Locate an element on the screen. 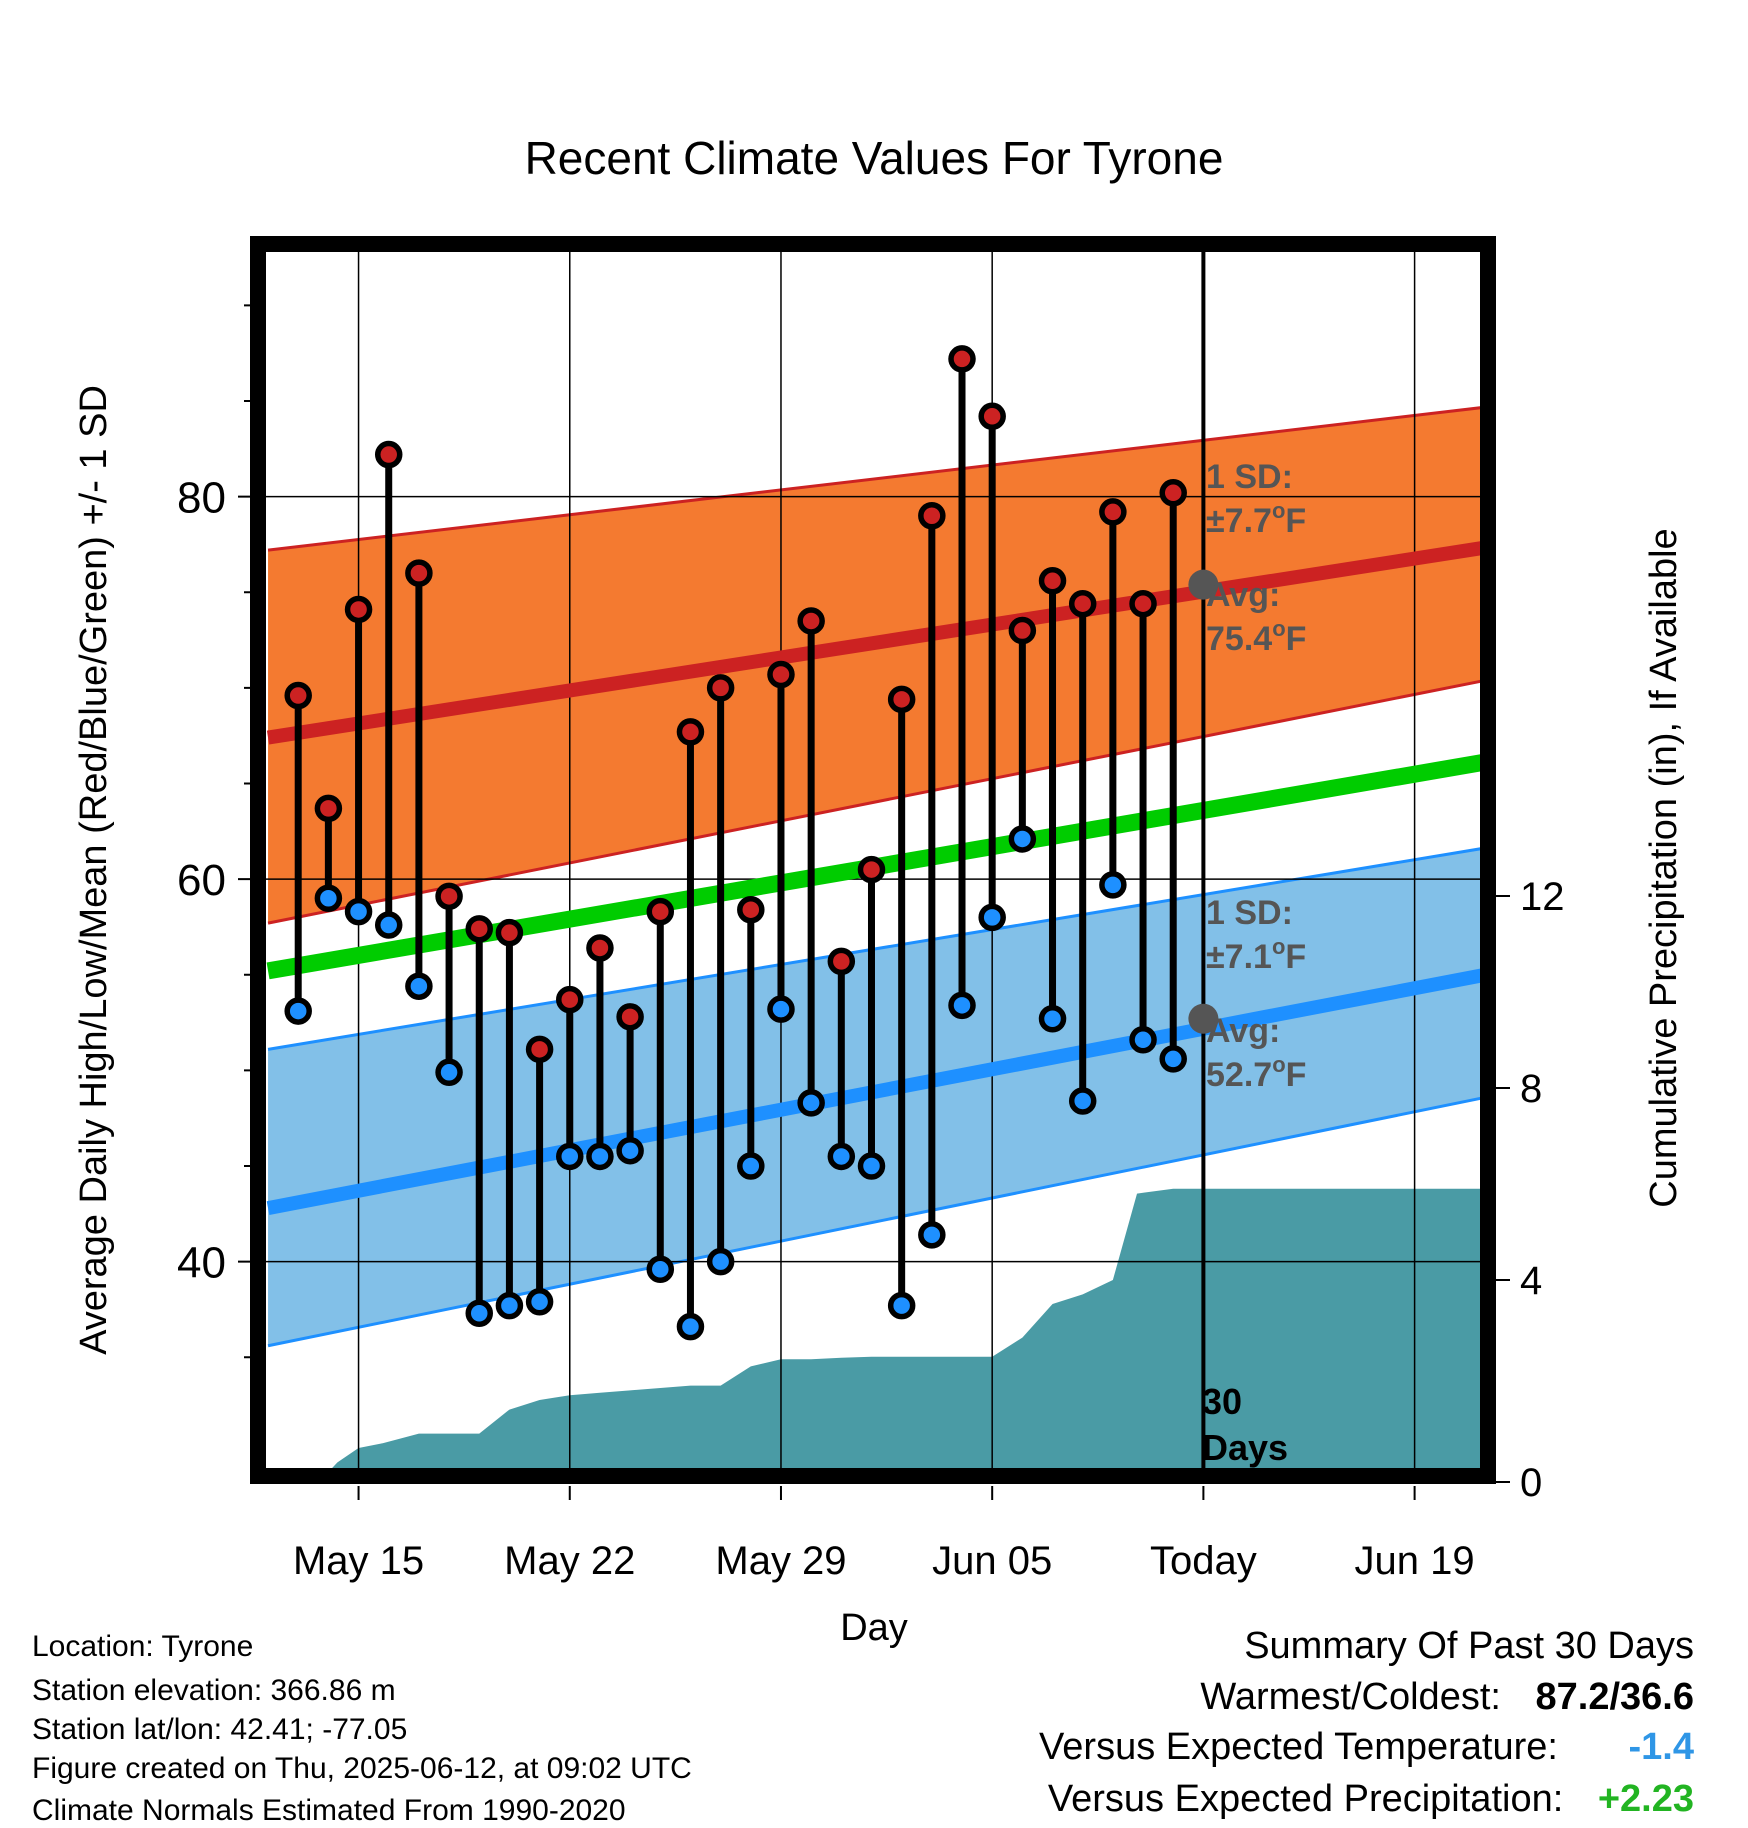 The height and width of the screenshot is (1828, 1748). summary-precip: Versus Expected Precipitation: +2.23 is located at coordinates (1371, 1799).